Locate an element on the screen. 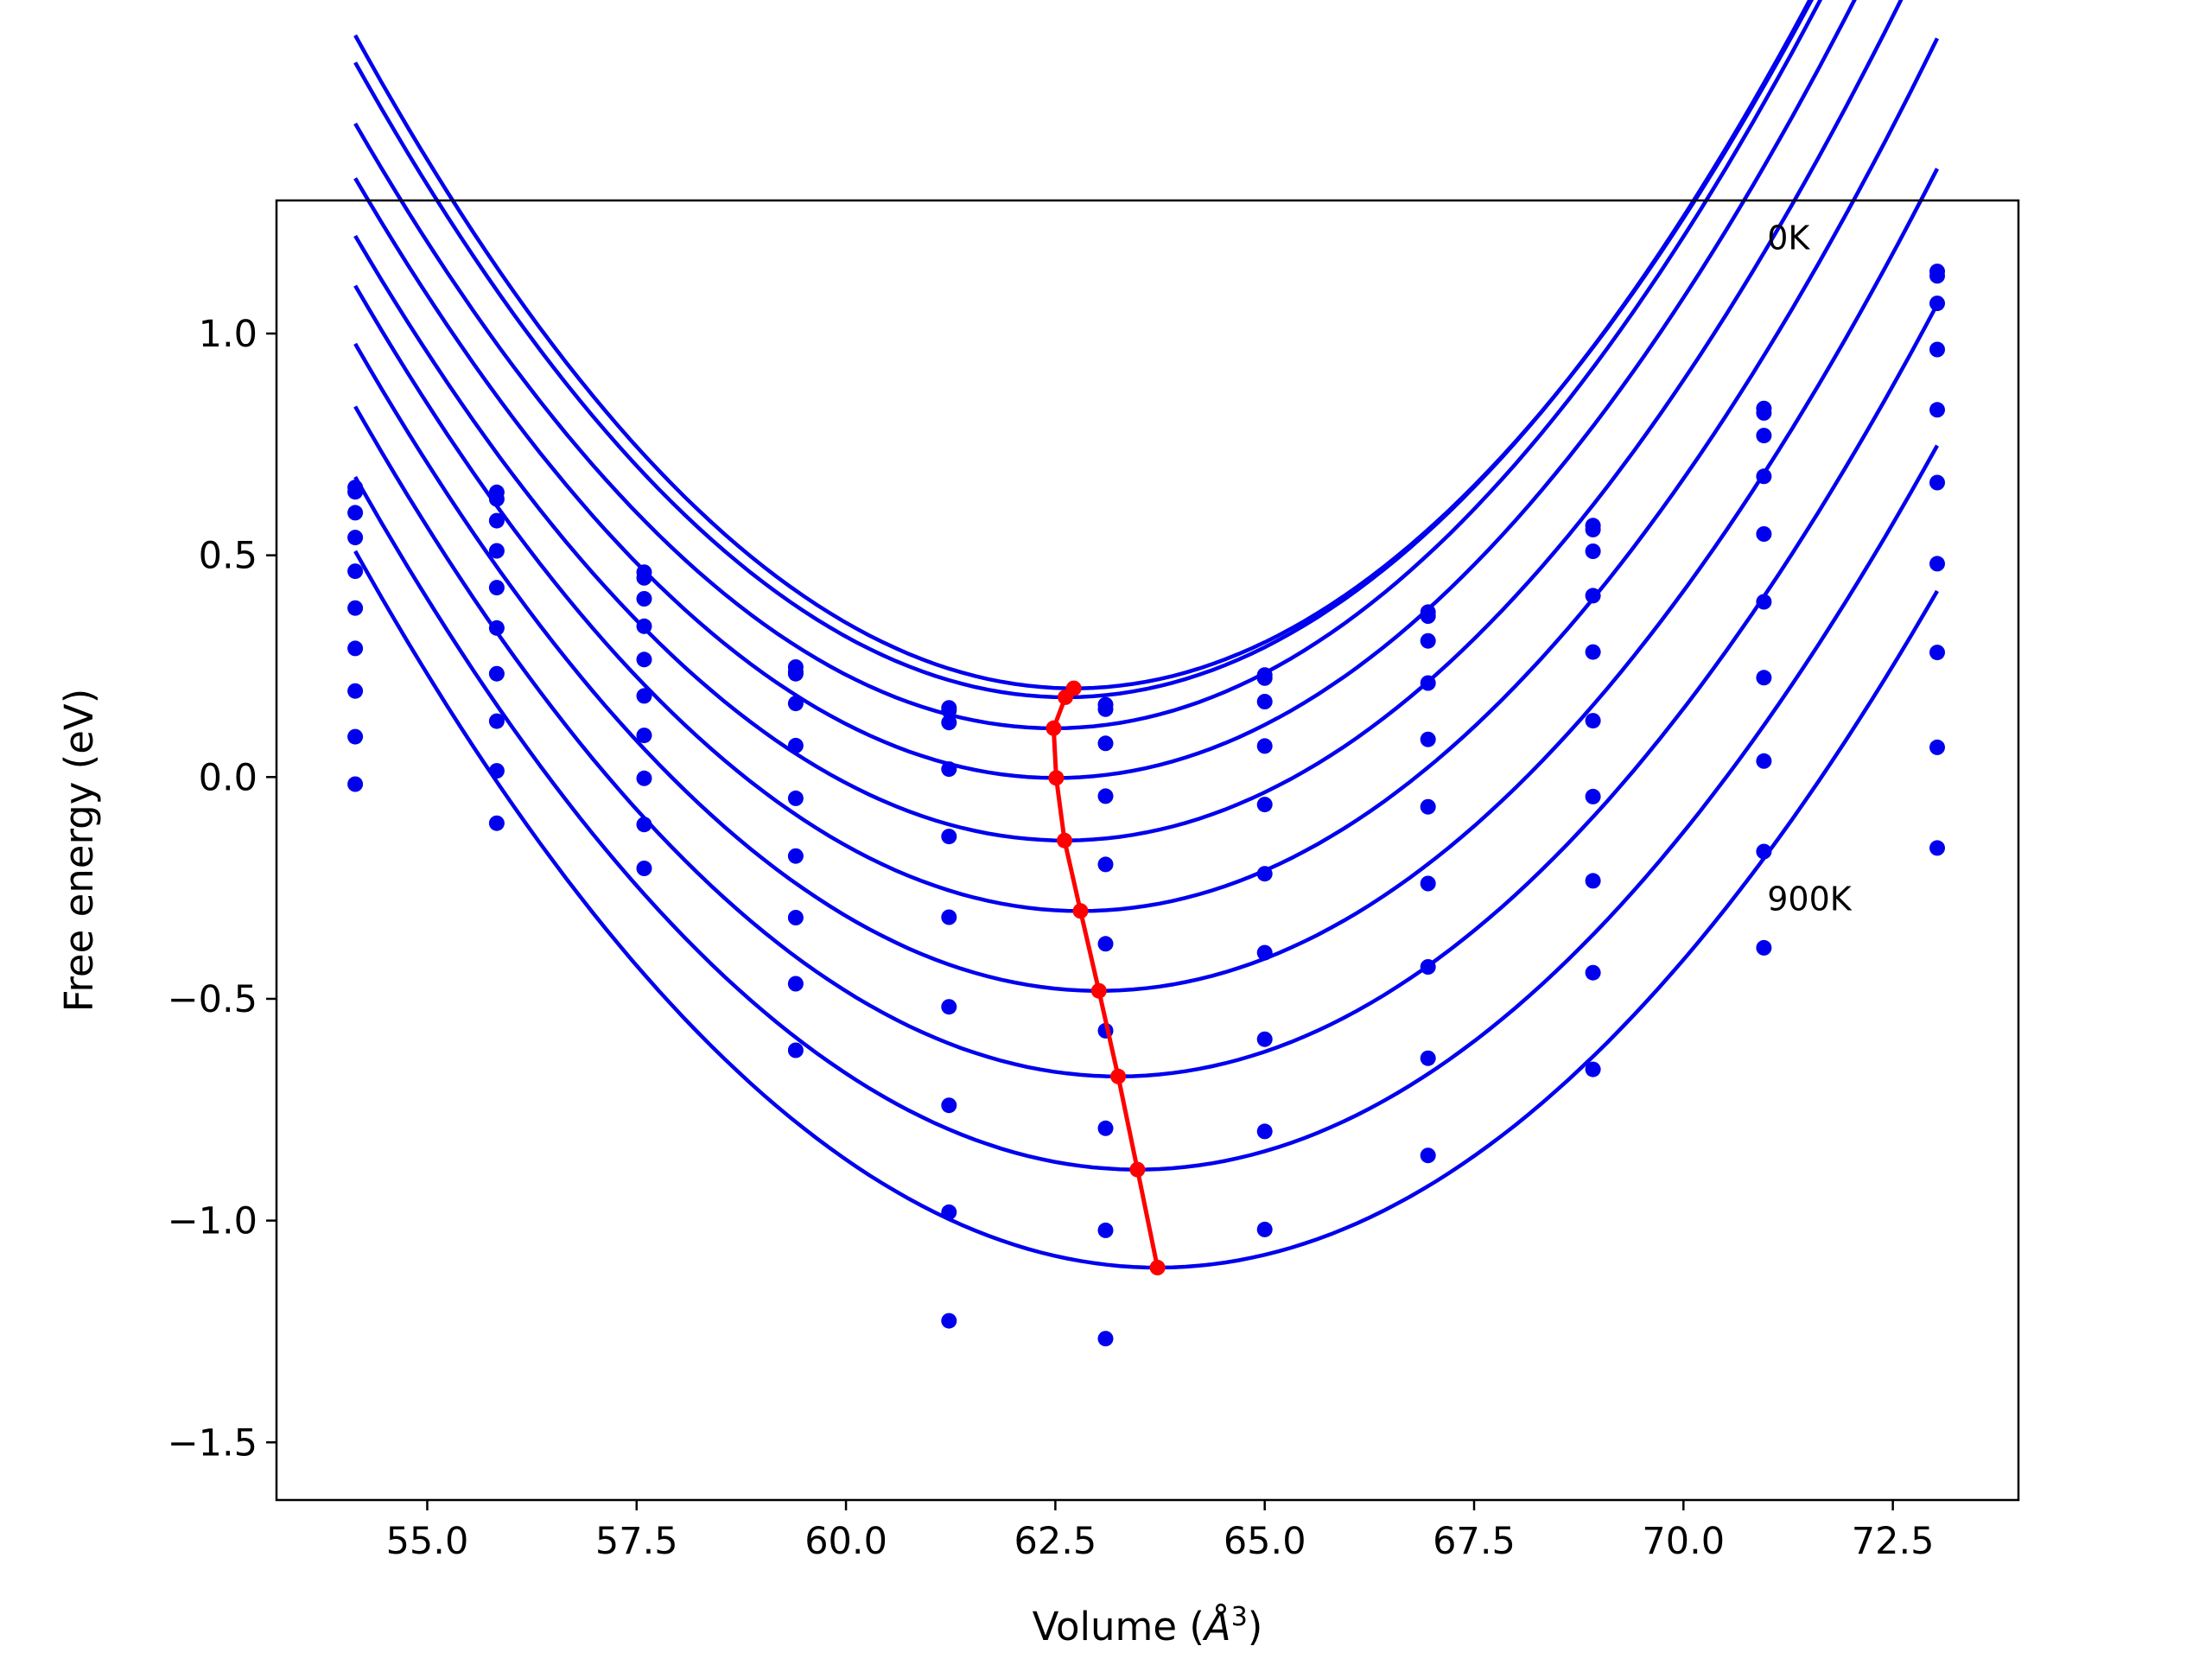  x-tick-label: 70.0 is located at coordinates (1683, 1541).